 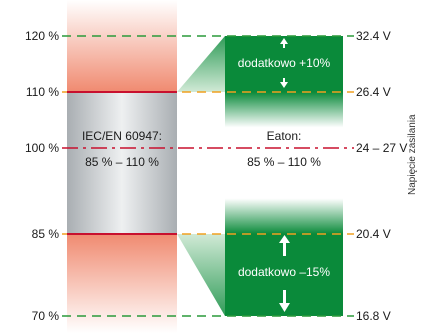 I want to click on iec-standard-label: IEC/EN 60947:, so click(x=122, y=136).